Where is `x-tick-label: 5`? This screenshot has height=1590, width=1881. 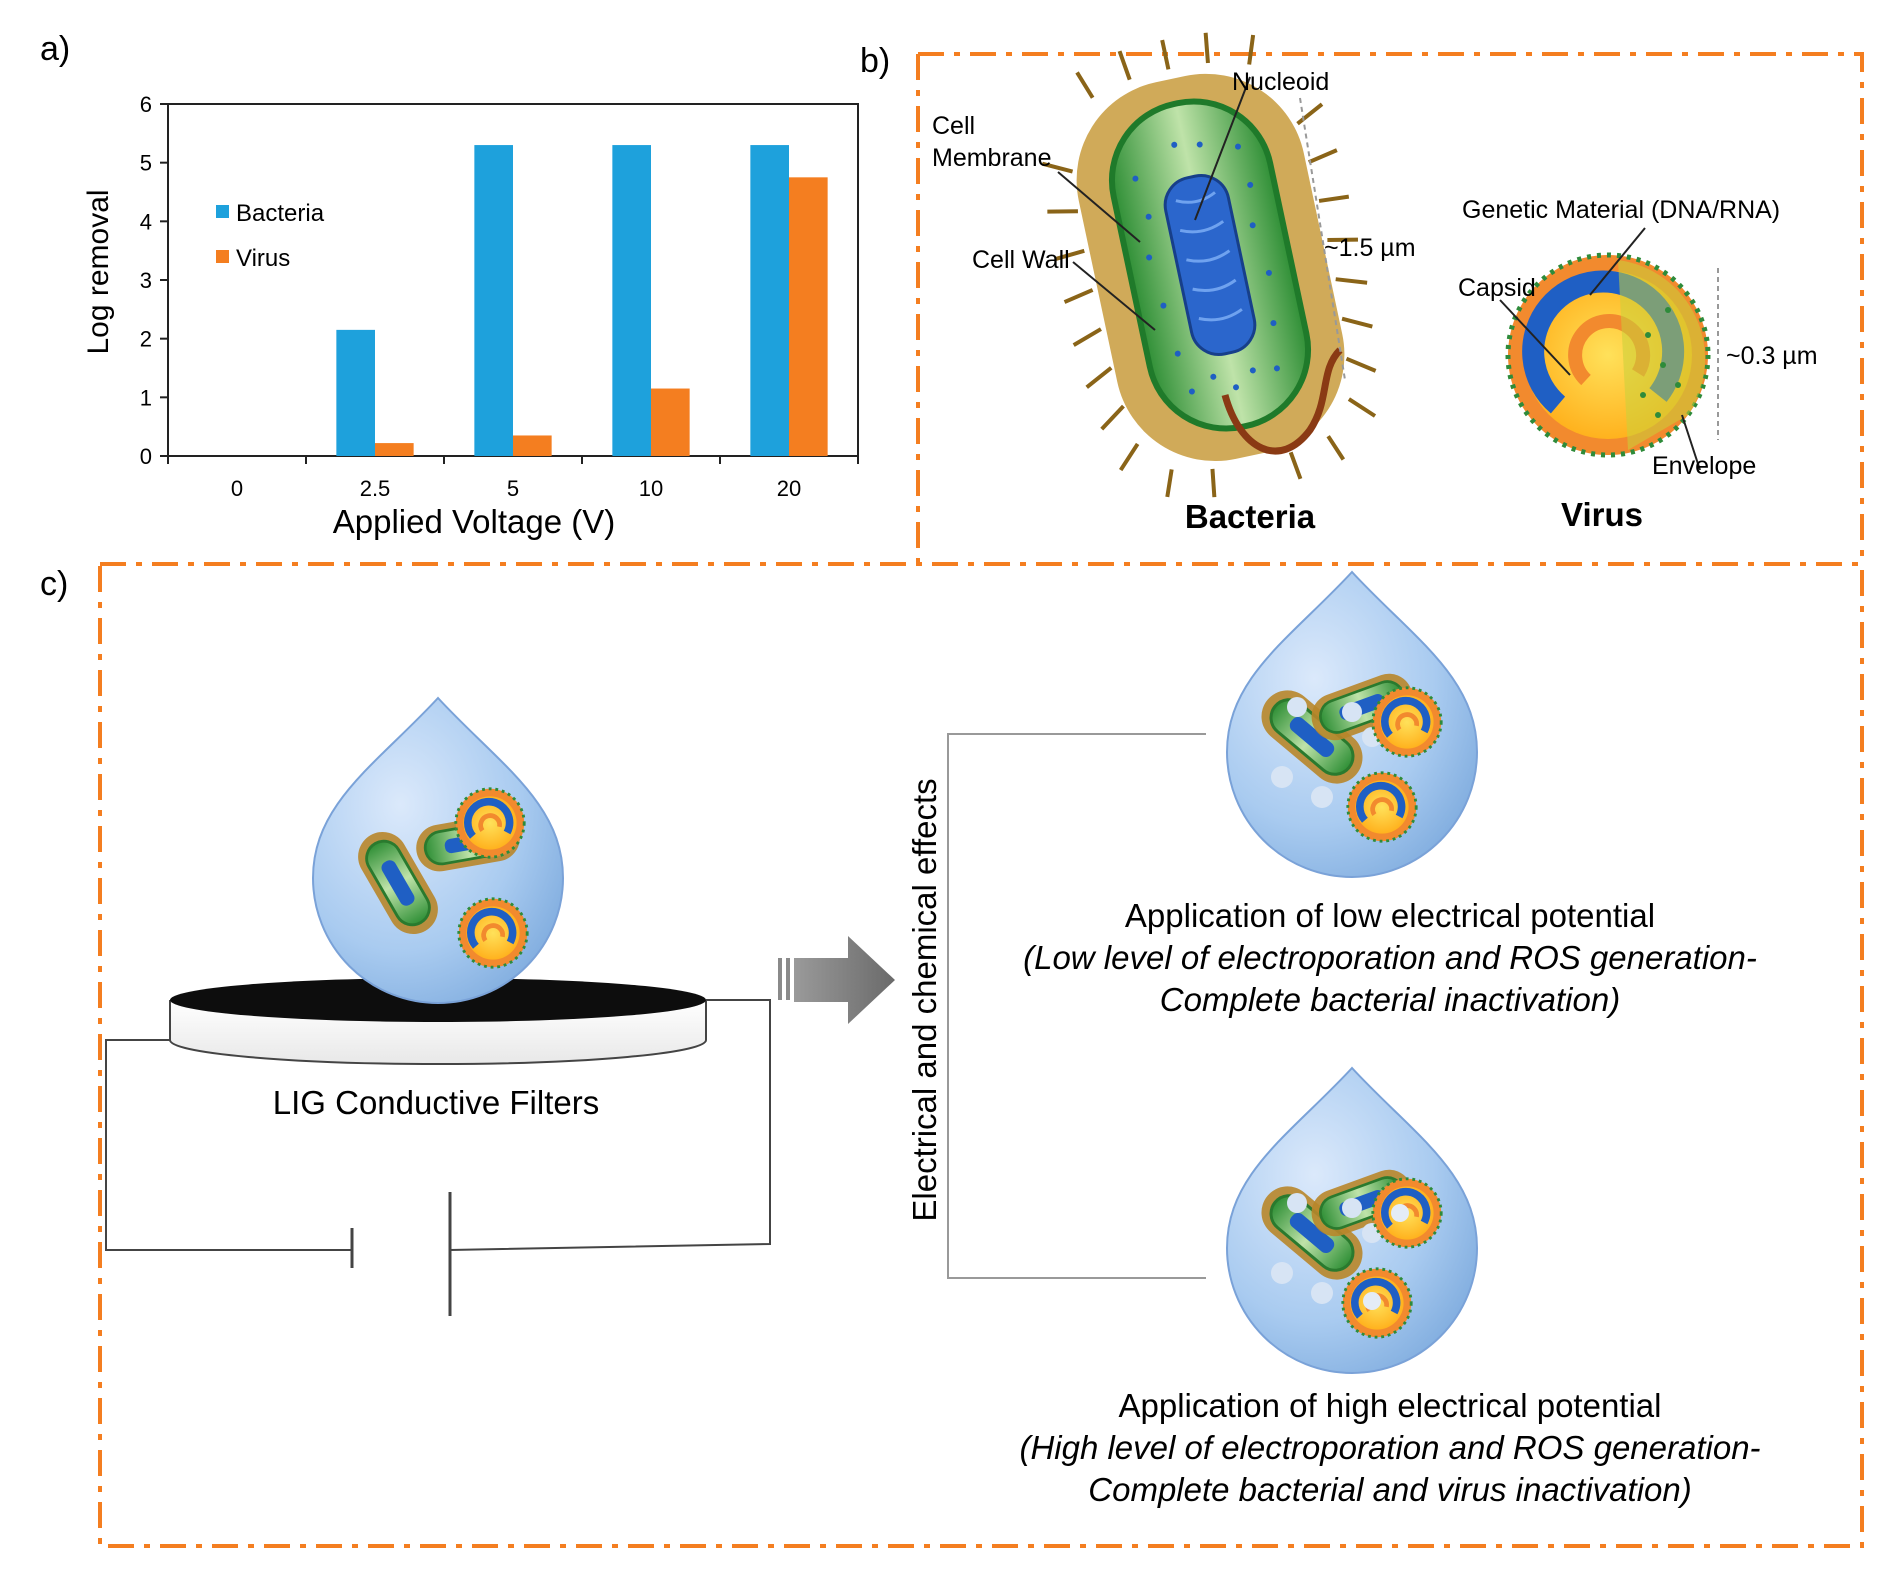 x-tick-label: 5 is located at coordinates (513, 488).